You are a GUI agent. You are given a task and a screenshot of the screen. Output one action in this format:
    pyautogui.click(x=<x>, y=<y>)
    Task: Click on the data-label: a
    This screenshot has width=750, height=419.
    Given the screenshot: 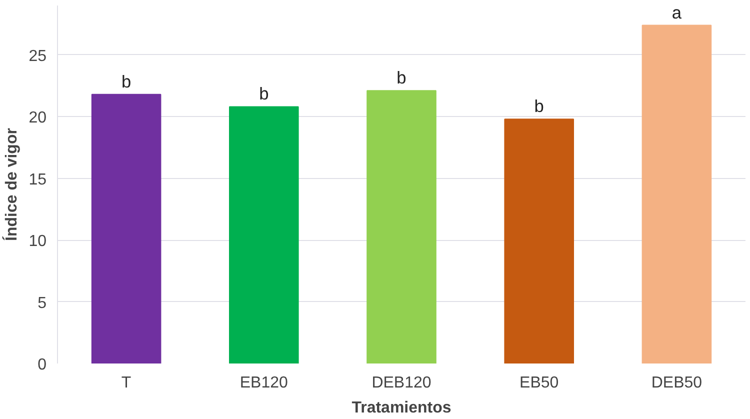 What is the action you would take?
    pyautogui.click(x=677, y=12)
    